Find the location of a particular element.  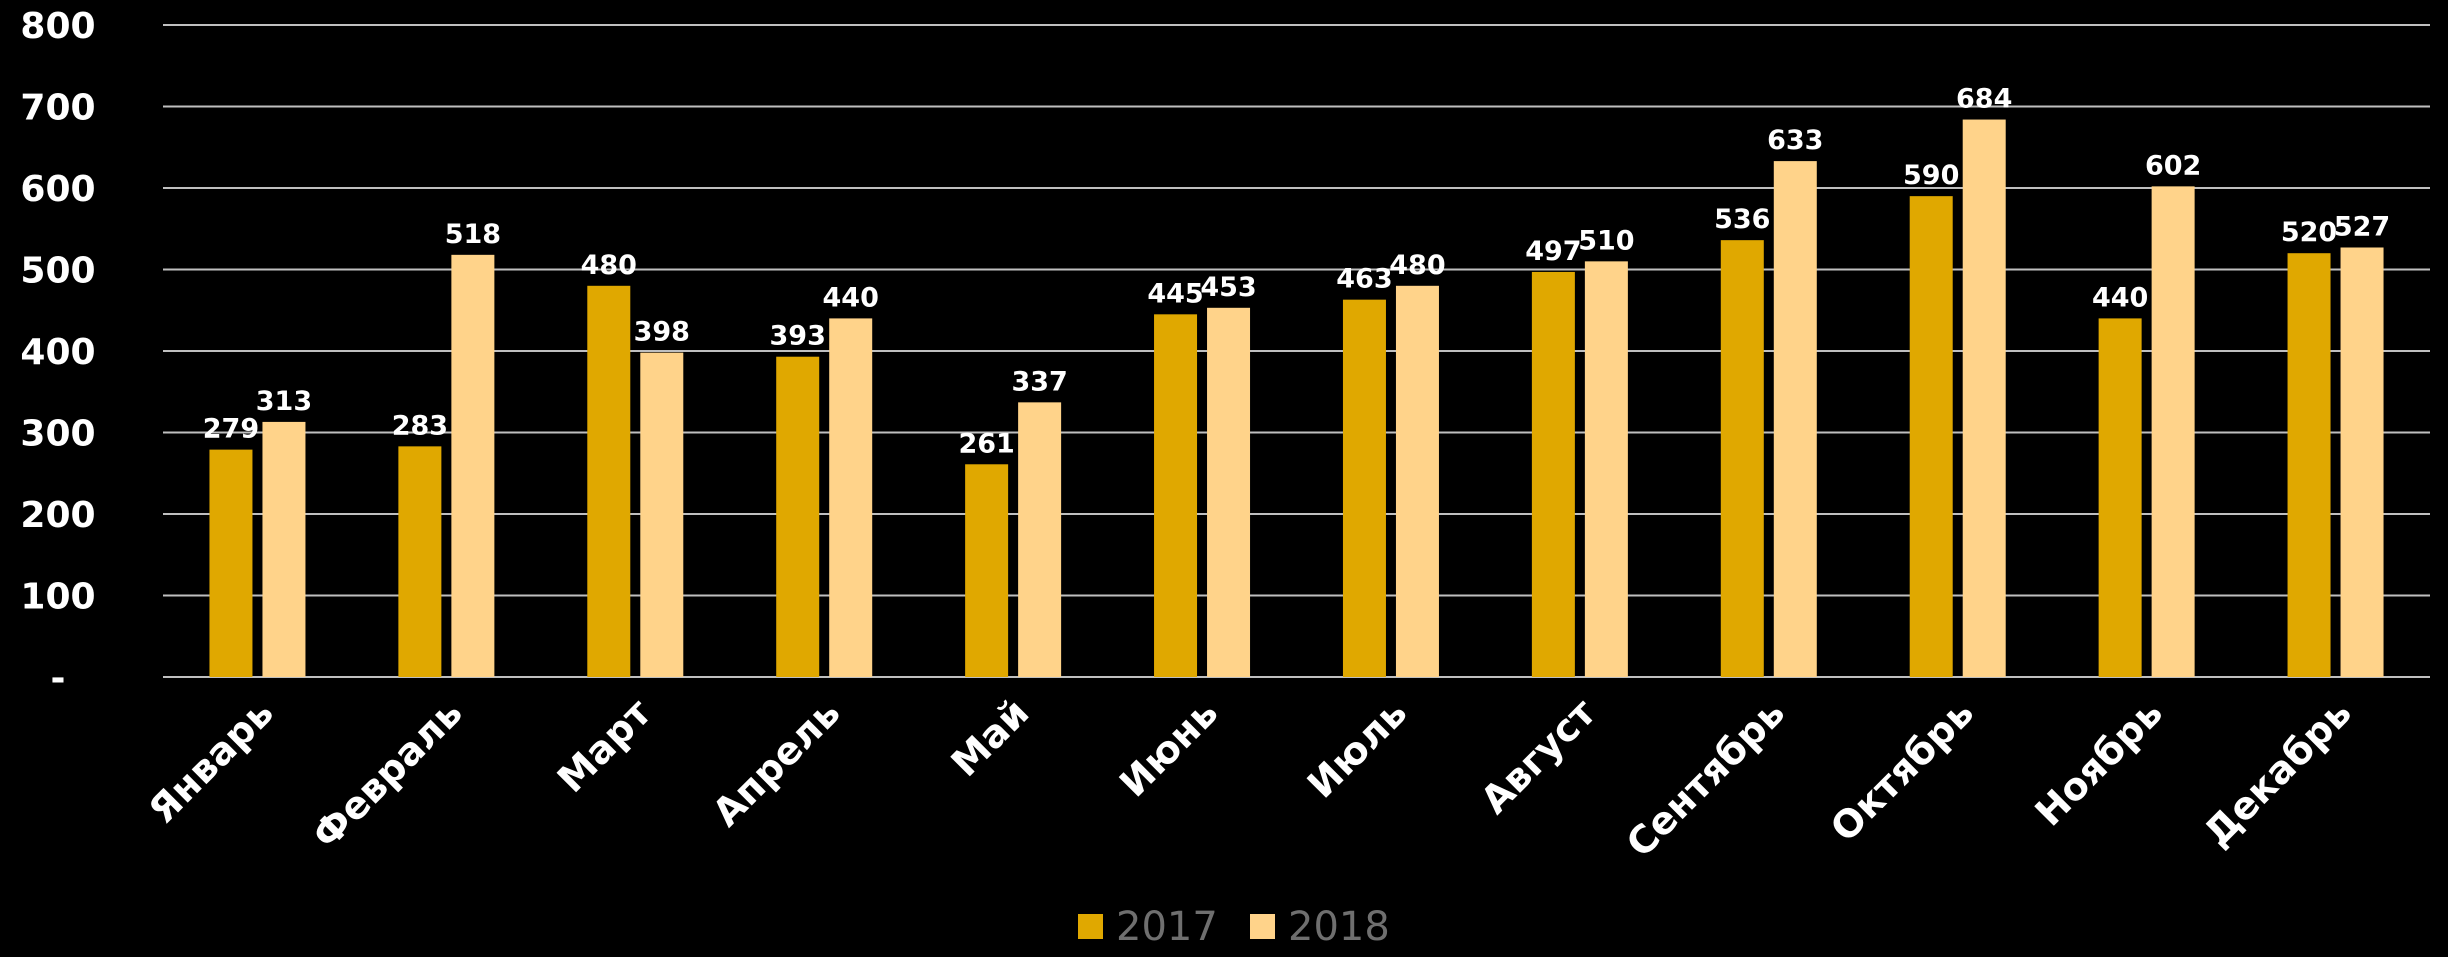

data-label: 279 is located at coordinates (231, 429).